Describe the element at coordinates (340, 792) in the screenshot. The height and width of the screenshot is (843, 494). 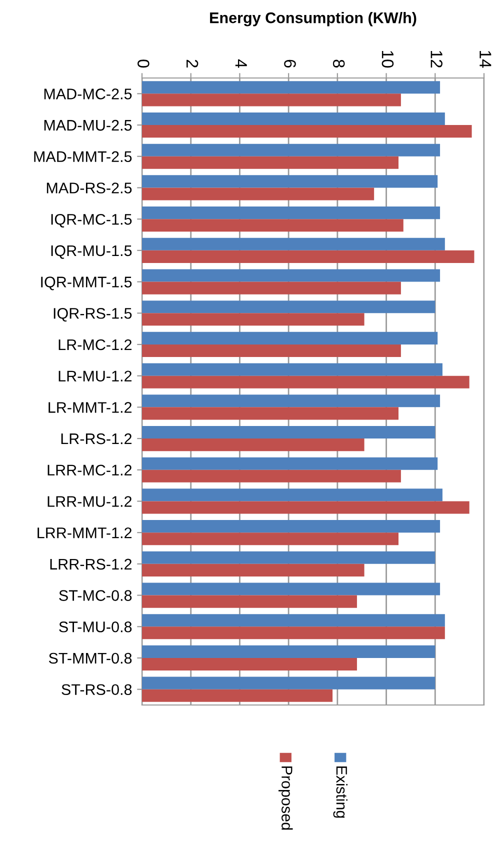
I see `legend-label: Existing` at that location.